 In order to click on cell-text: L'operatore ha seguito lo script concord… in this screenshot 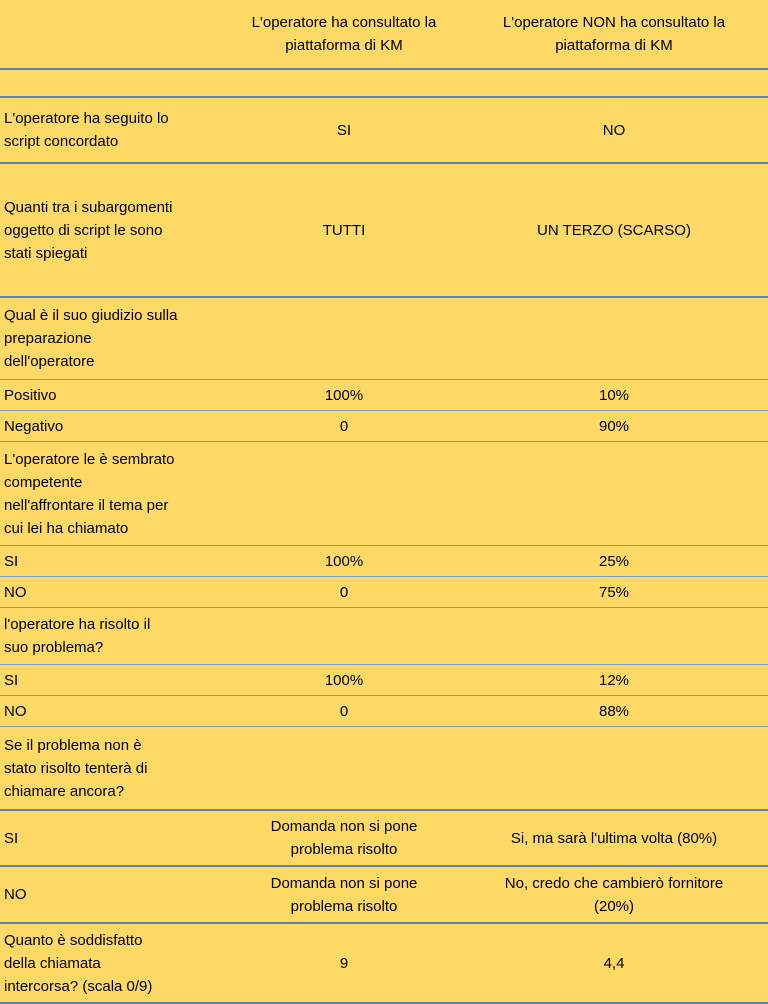, I will do `click(86, 130)`.